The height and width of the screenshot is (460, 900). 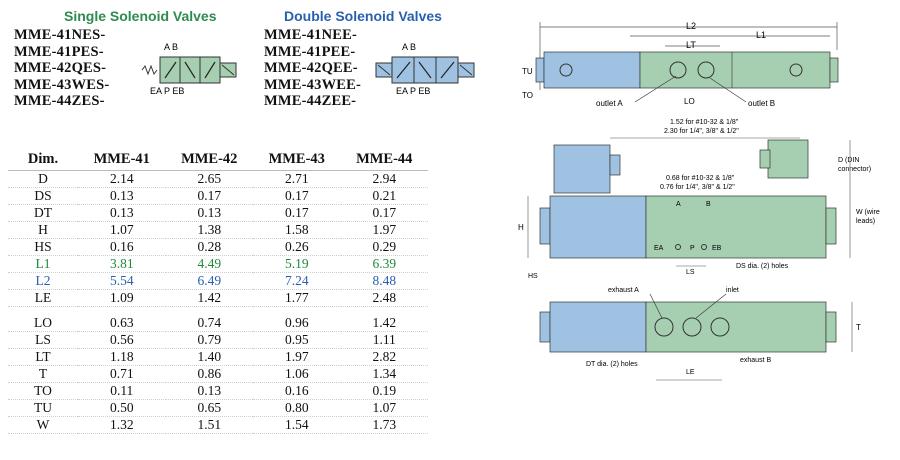 What do you see at coordinates (521, 227) in the screenshot?
I see `h-label: H` at bounding box center [521, 227].